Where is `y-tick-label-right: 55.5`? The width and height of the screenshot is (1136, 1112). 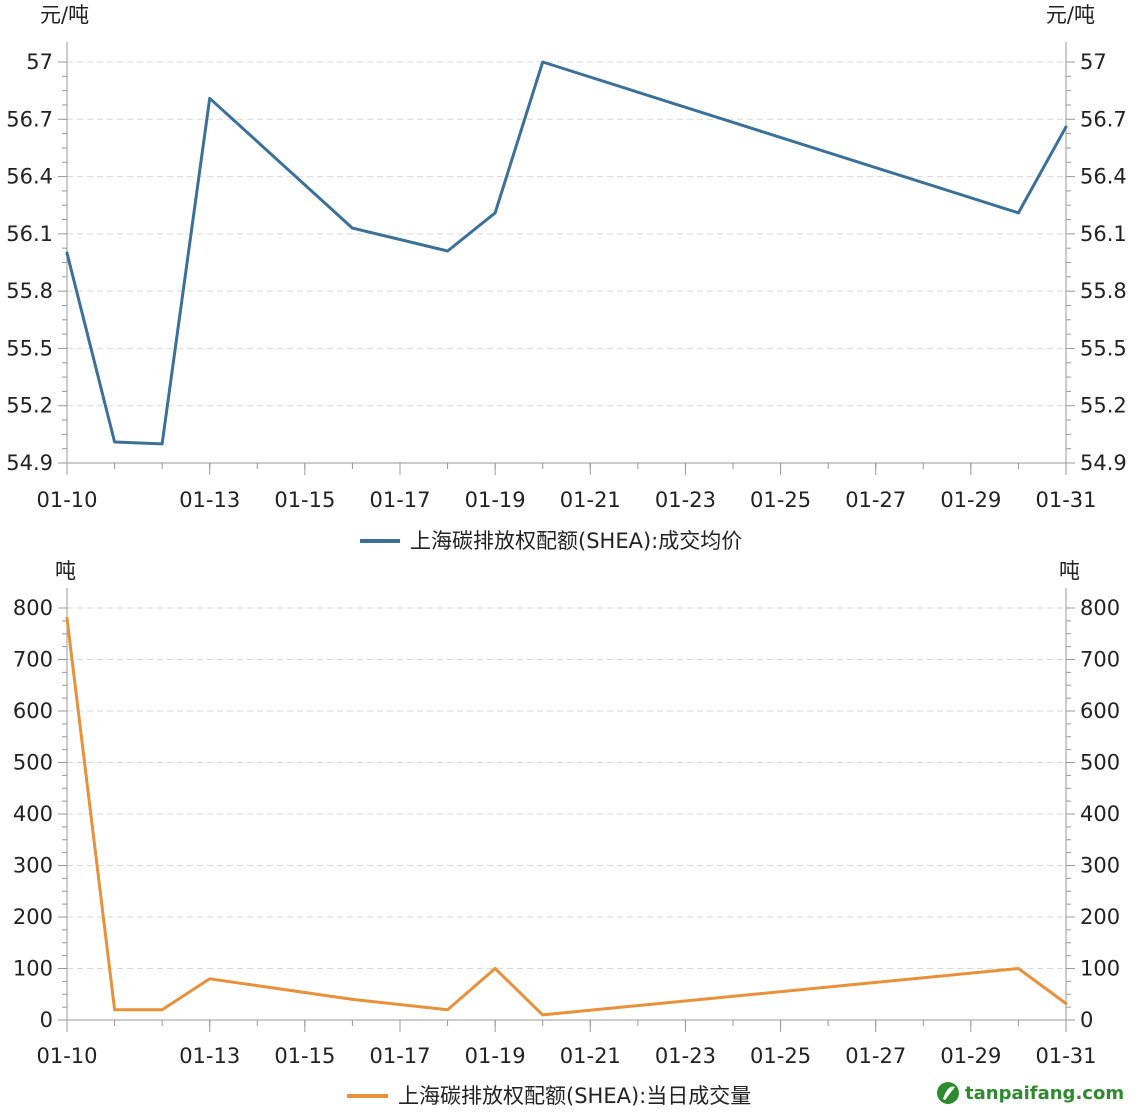 y-tick-label-right: 55.5 is located at coordinates (1103, 348).